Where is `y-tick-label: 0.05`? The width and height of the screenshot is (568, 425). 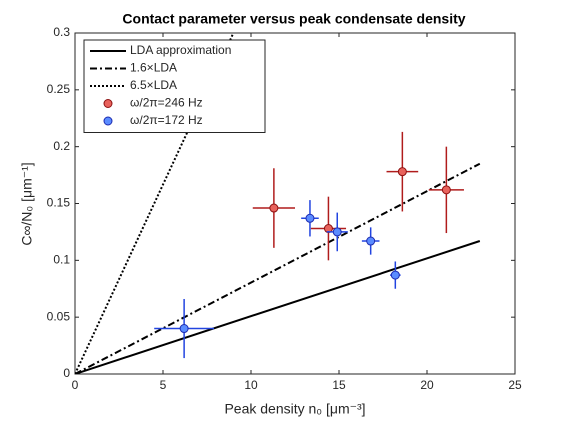
y-tick-label: 0.05 is located at coordinates (59, 316).